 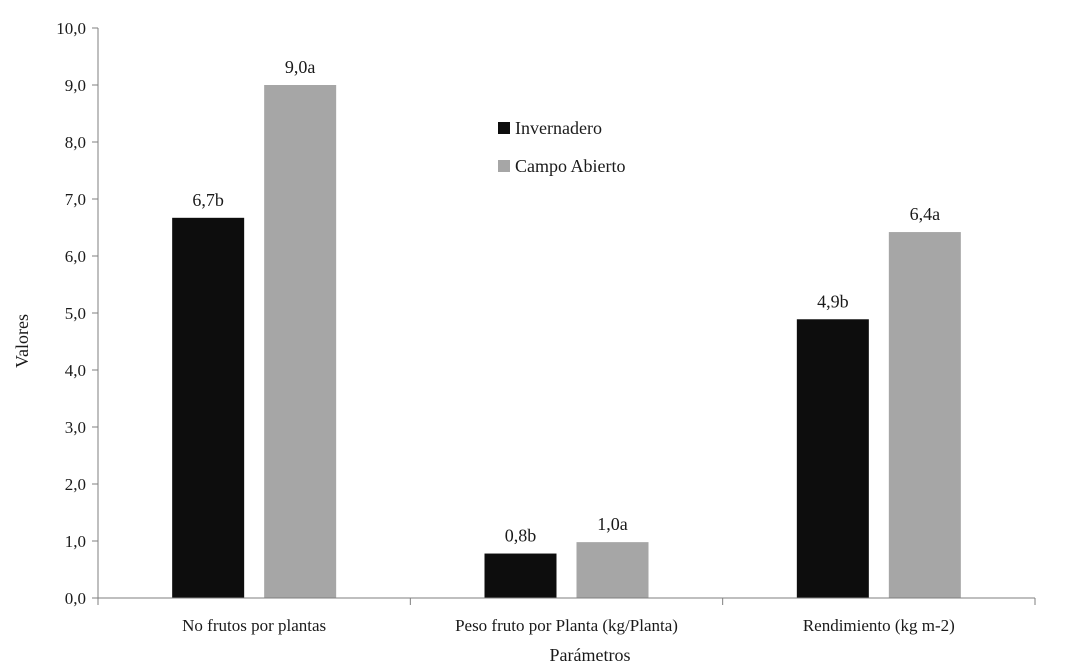 I want to click on data-label: 9,0a, so click(x=300, y=67).